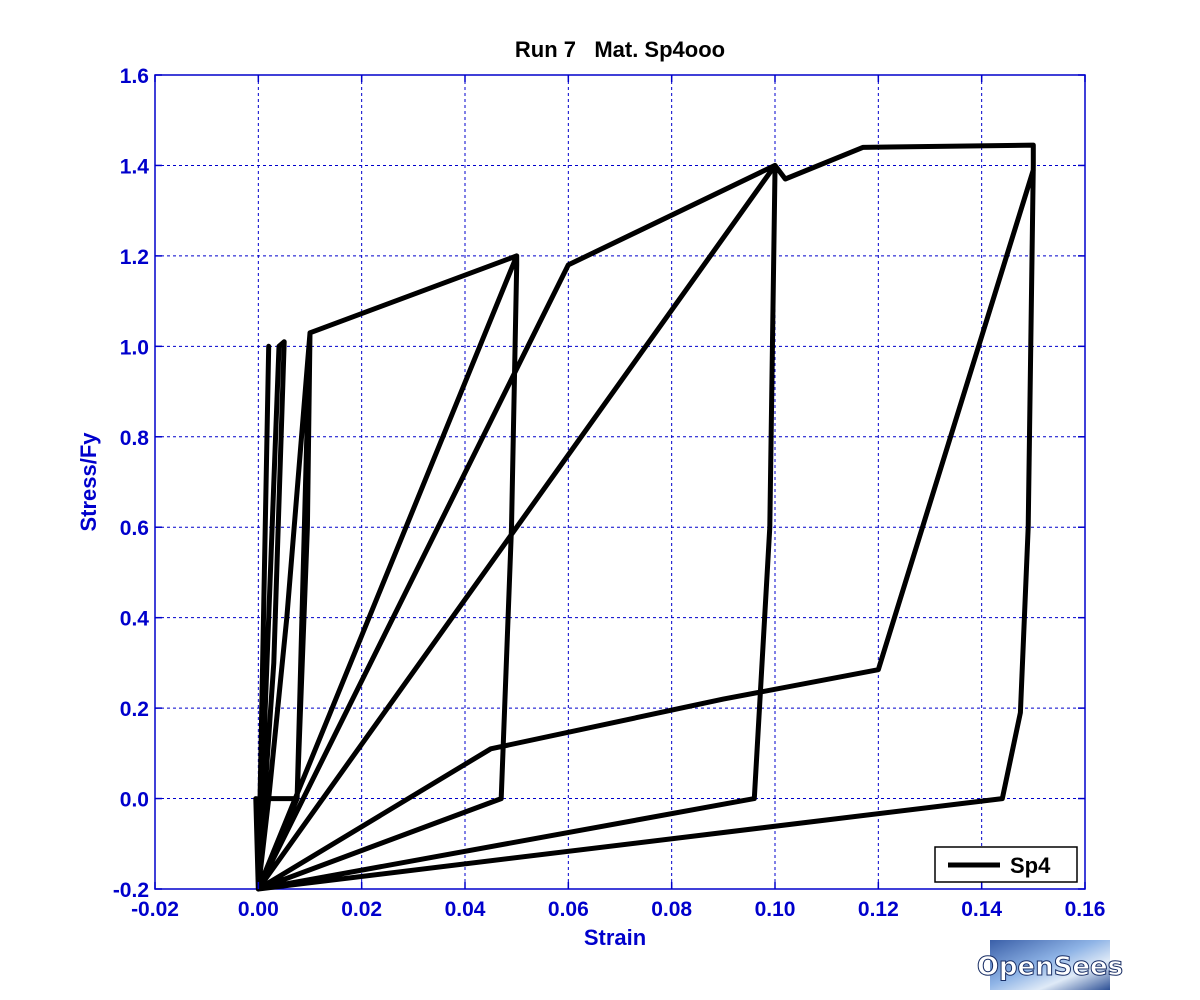 The width and height of the screenshot is (1200, 1000). What do you see at coordinates (465, 909) in the screenshot?
I see `x-tick-label: 0.04` at bounding box center [465, 909].